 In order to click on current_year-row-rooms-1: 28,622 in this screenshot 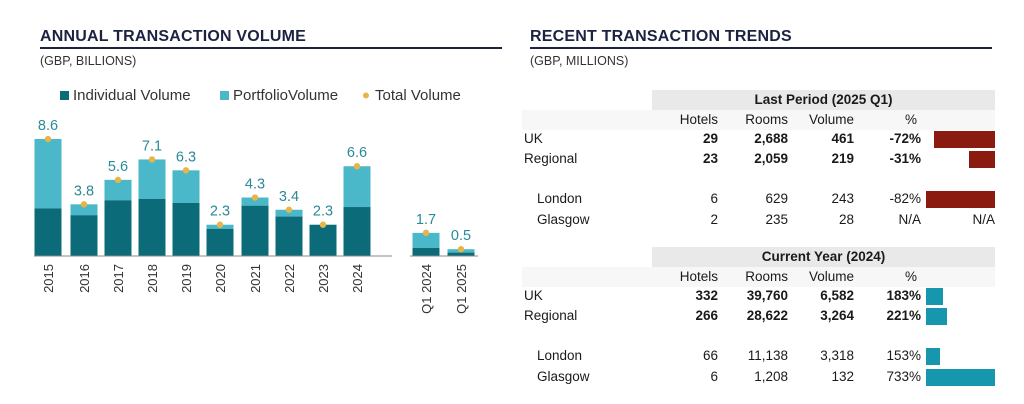, I will do `click(767, 315)`.